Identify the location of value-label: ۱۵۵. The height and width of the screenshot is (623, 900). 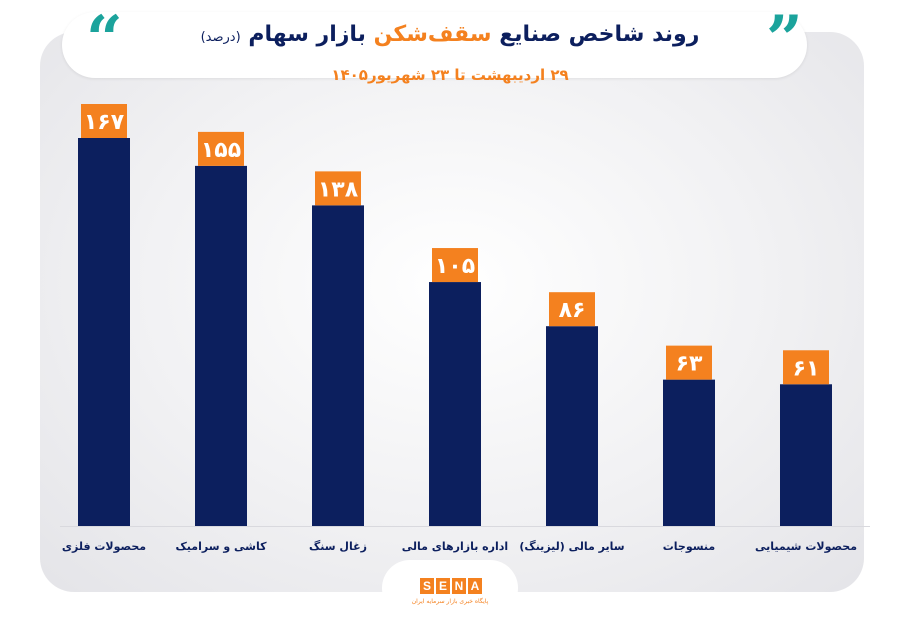
(221, 150).